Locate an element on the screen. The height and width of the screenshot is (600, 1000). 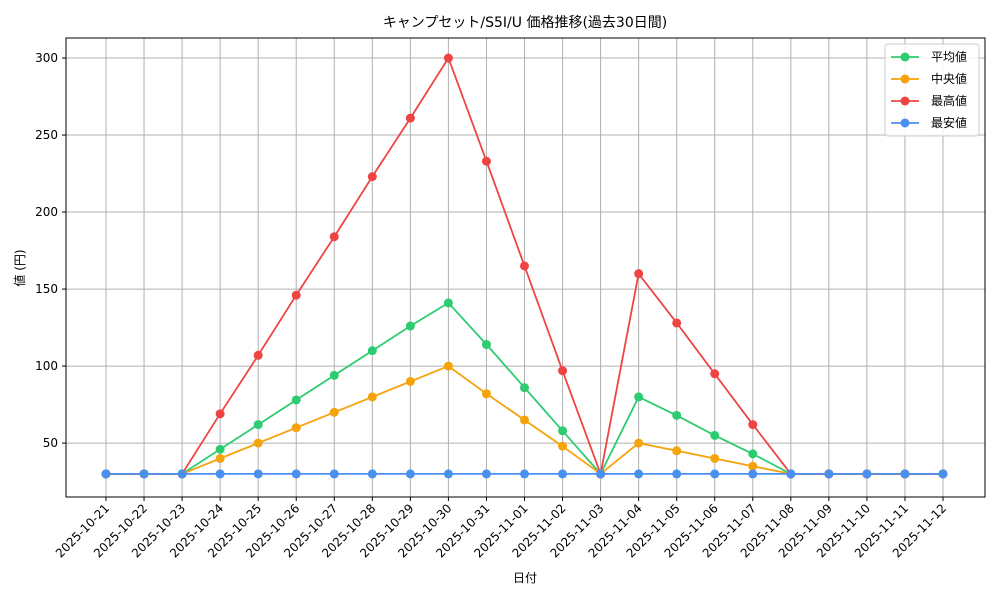
legend-label: 最高値 is located at coordinates (949, 100).